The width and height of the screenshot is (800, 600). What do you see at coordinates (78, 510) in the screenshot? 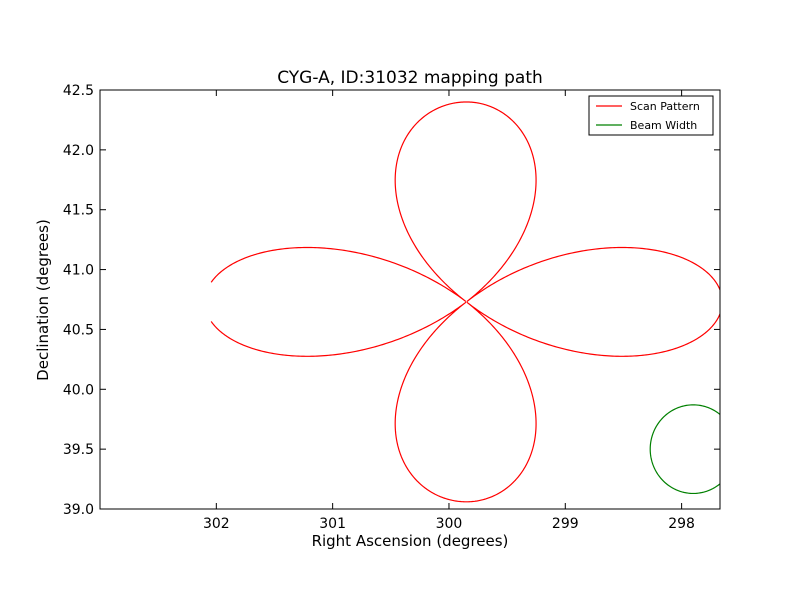
I see `y-tick-label: 39.0` at bounding box center [78, 510].